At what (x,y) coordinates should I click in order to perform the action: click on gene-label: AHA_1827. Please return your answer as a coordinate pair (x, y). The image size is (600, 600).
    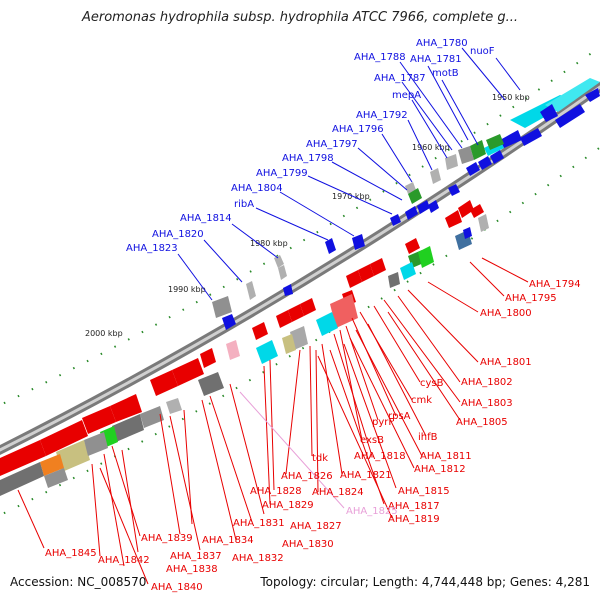
    Looking at the image, I should click on (316, 526).